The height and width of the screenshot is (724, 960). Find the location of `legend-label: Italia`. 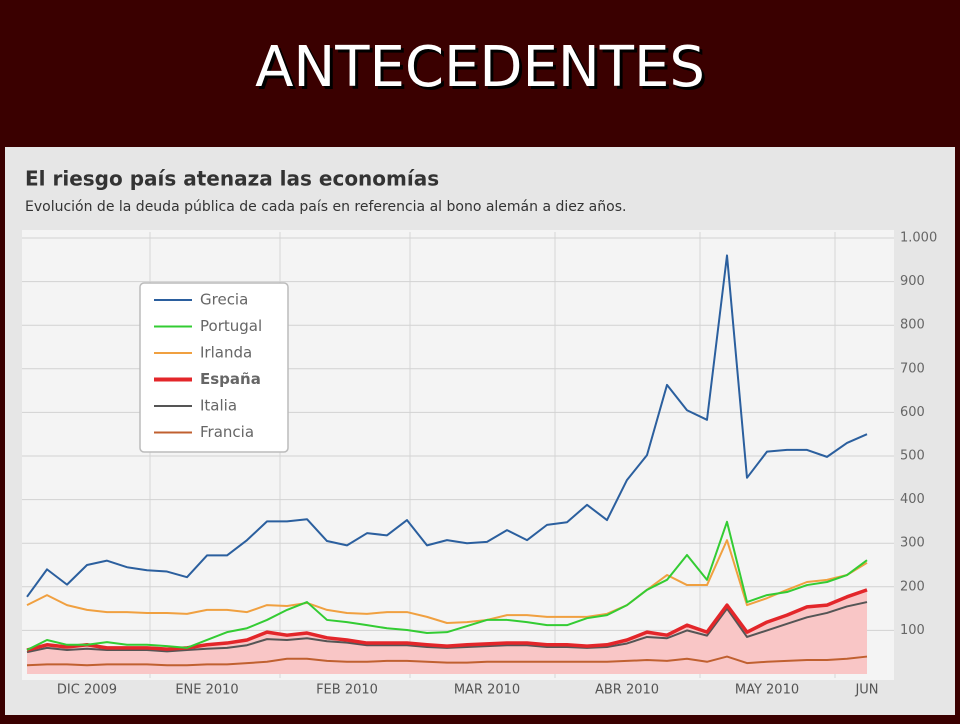

legend-label: Italia is located at coordinates (218, 406).